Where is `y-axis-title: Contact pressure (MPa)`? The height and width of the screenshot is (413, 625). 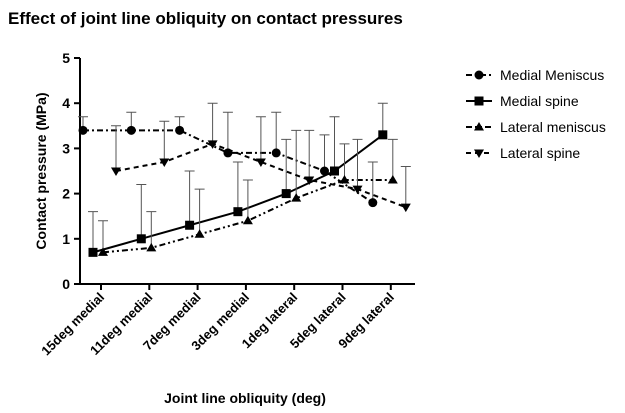 y-axis-title: Contact pressure (MPa) is located at coordinates (41, 170).